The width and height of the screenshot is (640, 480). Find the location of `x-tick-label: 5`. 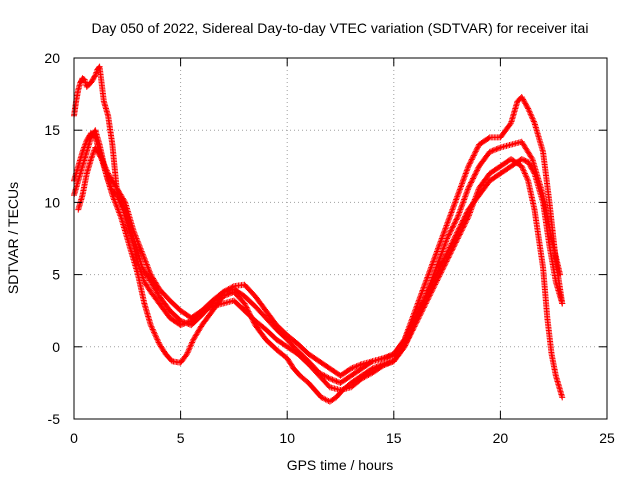

x-tick-label: 5 is located at coordinates (181, 438).